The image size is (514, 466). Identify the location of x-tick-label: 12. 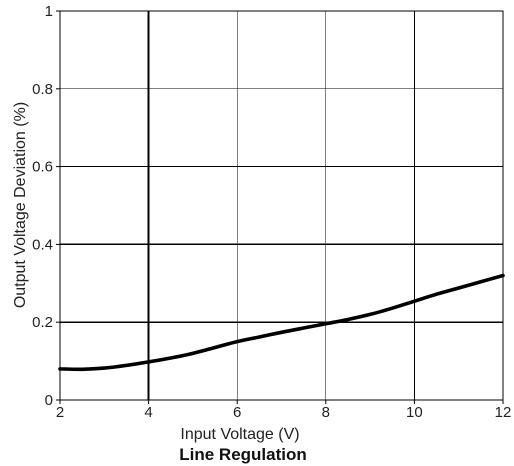
(503, 412).